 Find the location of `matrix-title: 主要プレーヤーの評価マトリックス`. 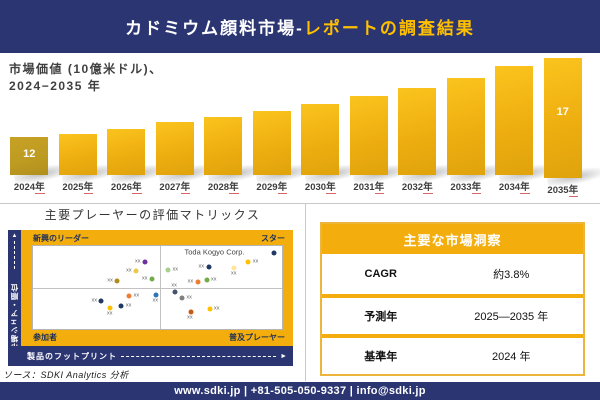

matrix-title: 主要プレーヤーの評価マトリックス is located at coordinates (152, 215).